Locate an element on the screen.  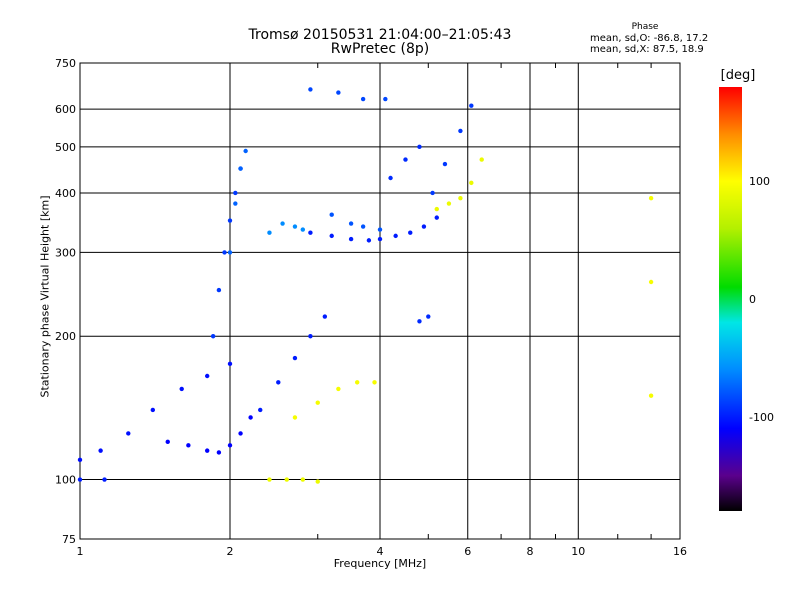
y-tick-label: 750 is located at coordinates (65, 63).